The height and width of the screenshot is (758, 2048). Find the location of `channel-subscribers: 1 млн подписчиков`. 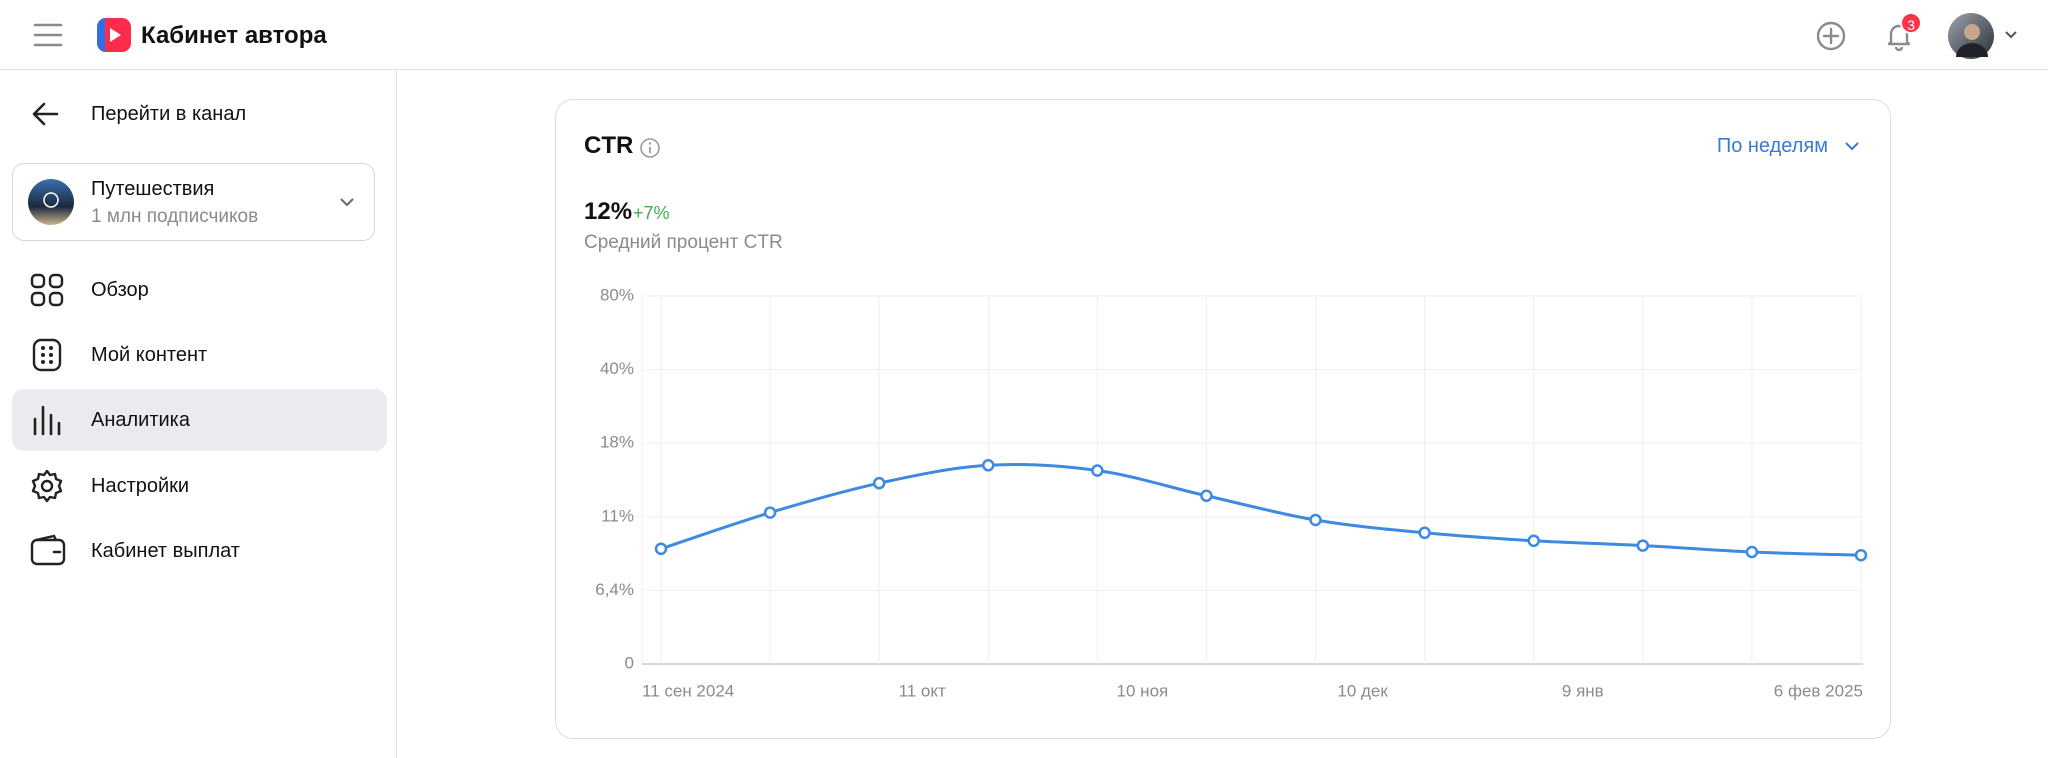

channel-subscribers: 1 млн подписчиков is located at coordinates (175, 216).